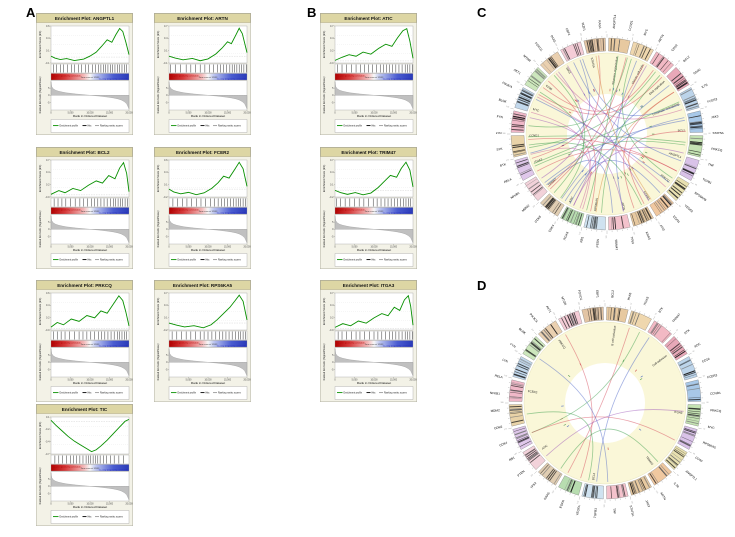  Describe the element at coordinates (693, 351) in the screenshot. I see `scale-tick-label: 40` at that location.